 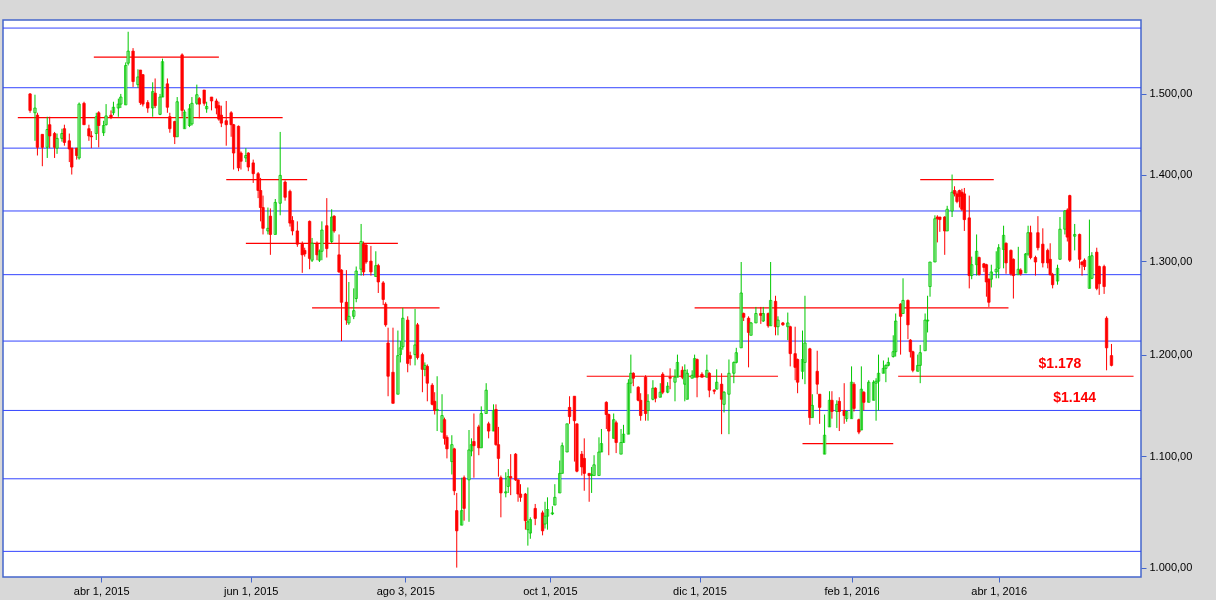 What do you see at coordinates (405, 590) in the screenshot?
I see `x-tick-label: ago 3, 2015` at bounding box center [405, 590].